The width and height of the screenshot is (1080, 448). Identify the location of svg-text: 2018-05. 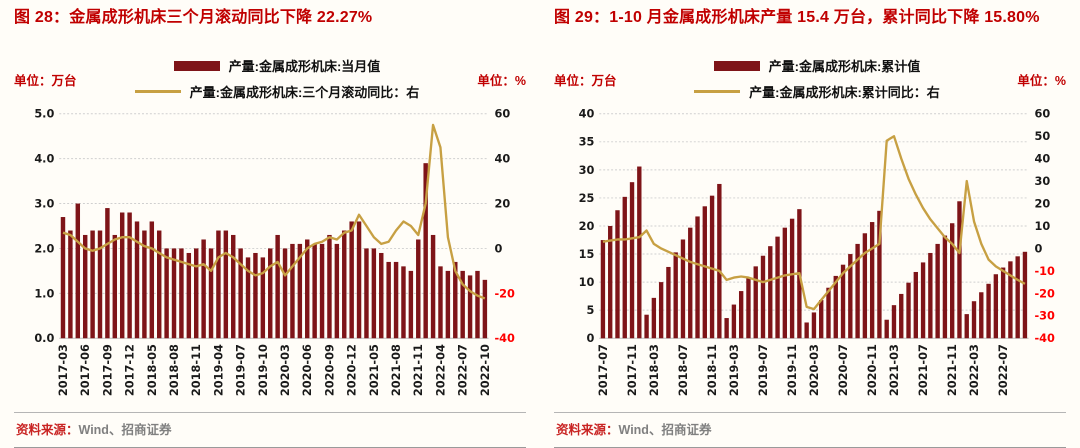
(152, 370).